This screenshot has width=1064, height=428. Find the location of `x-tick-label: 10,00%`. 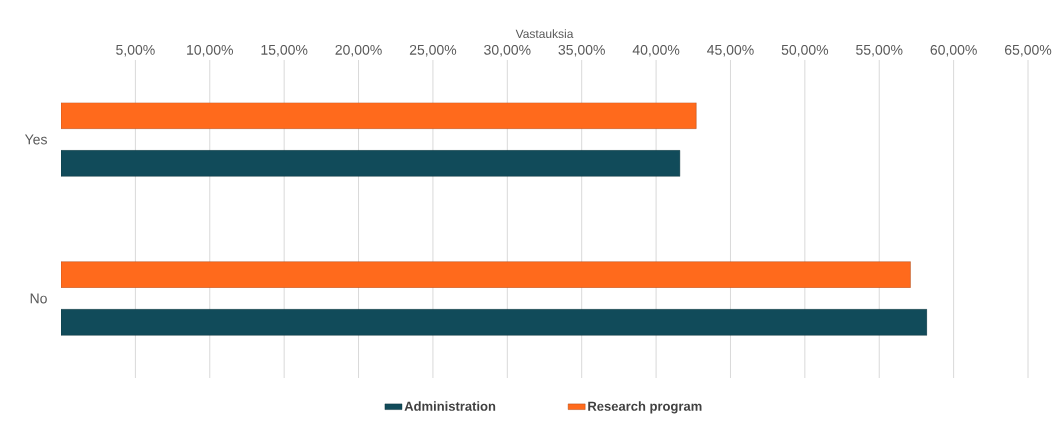

x-tick-label: 10,00% is located at coordinates (210, 50).